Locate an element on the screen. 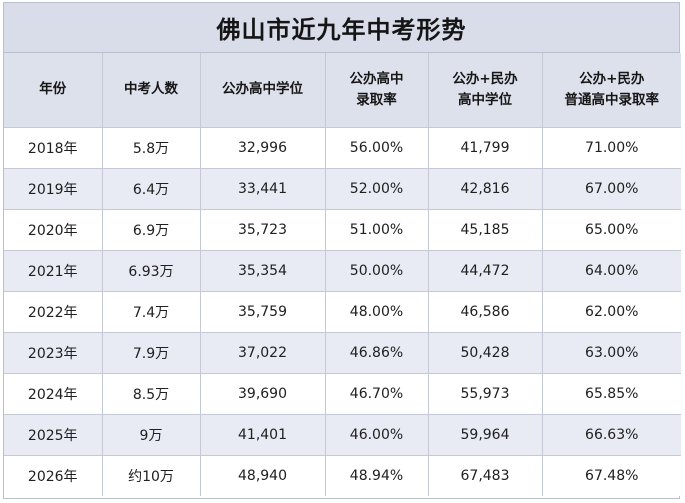 This screenshot has width=685, height=503. header-total-rate-line2: 普通高中录取率 is located at coordinates (612, 99).